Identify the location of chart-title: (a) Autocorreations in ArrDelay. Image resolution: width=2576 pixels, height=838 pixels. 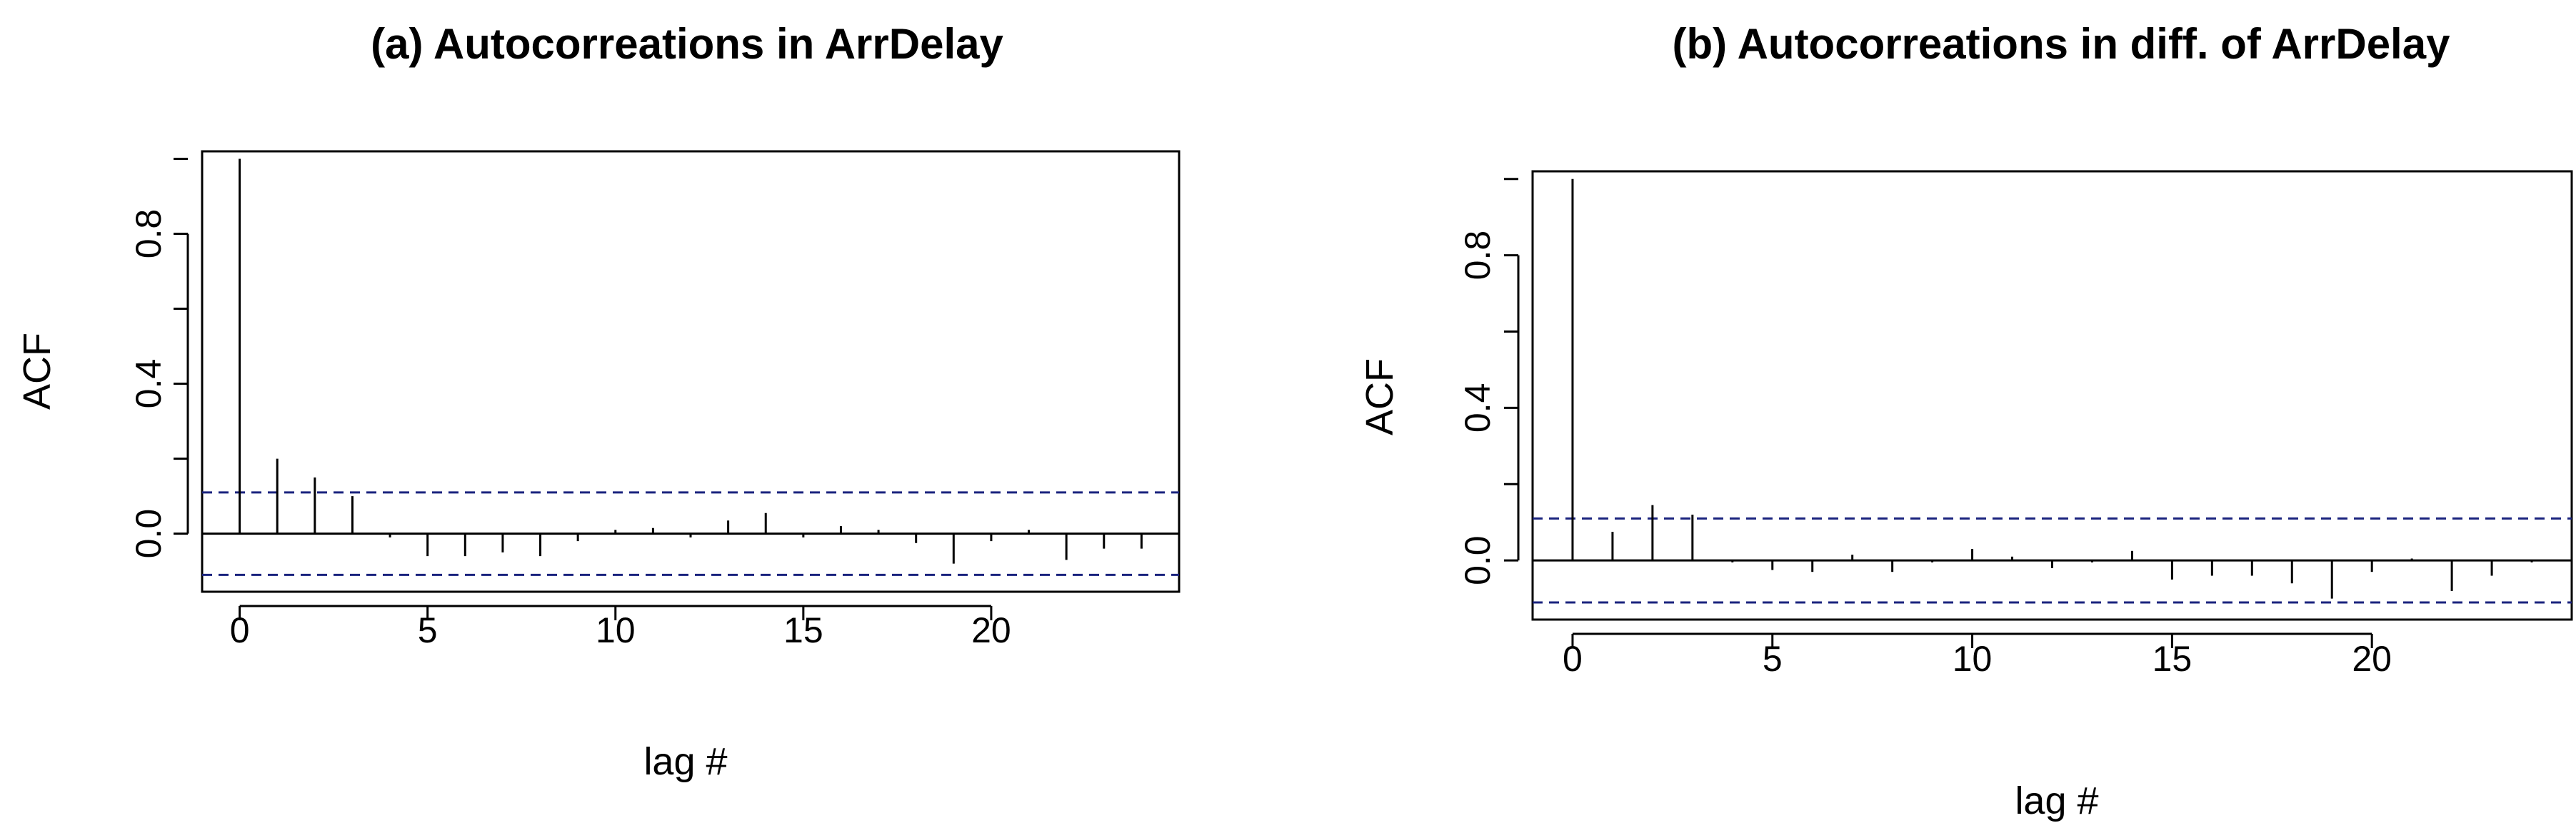
(687, 44).